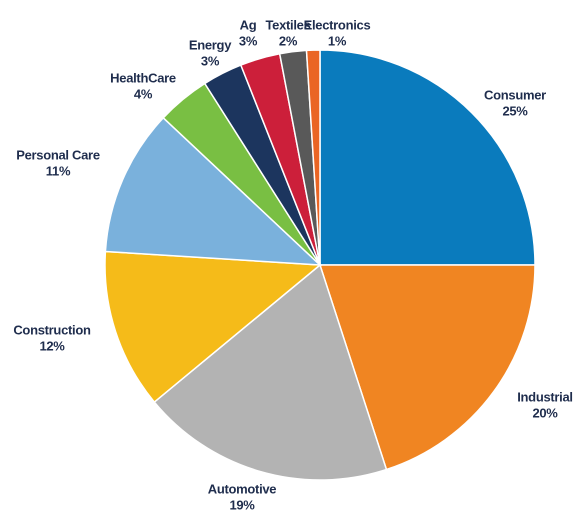 The image size is (580, 529). What do you see at coordinates (242, 488) in the screenshot?
I see `slice-label: Automotive` at bounding box center [242, 488].